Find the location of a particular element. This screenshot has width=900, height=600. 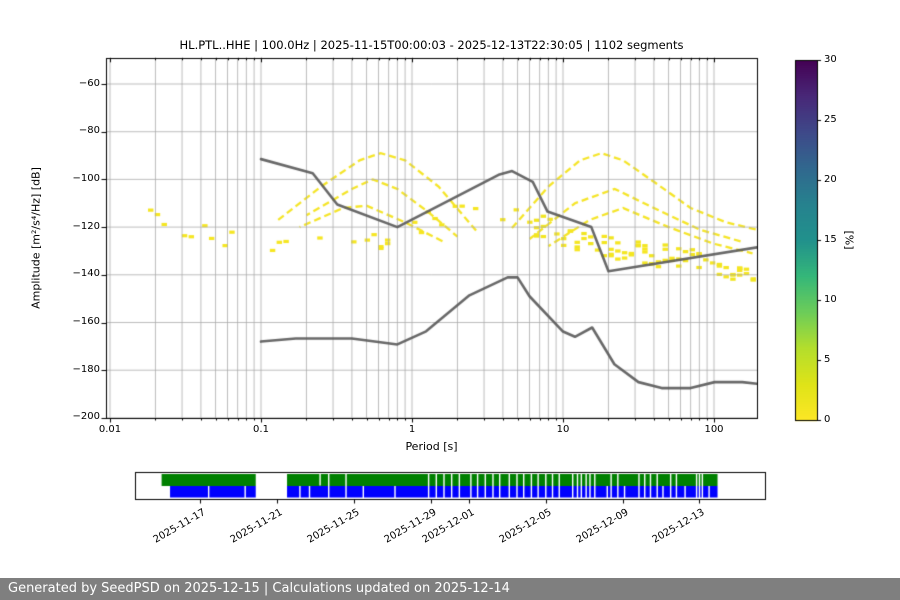

x-tick-label: 10 is located at coordinates (563, 429).